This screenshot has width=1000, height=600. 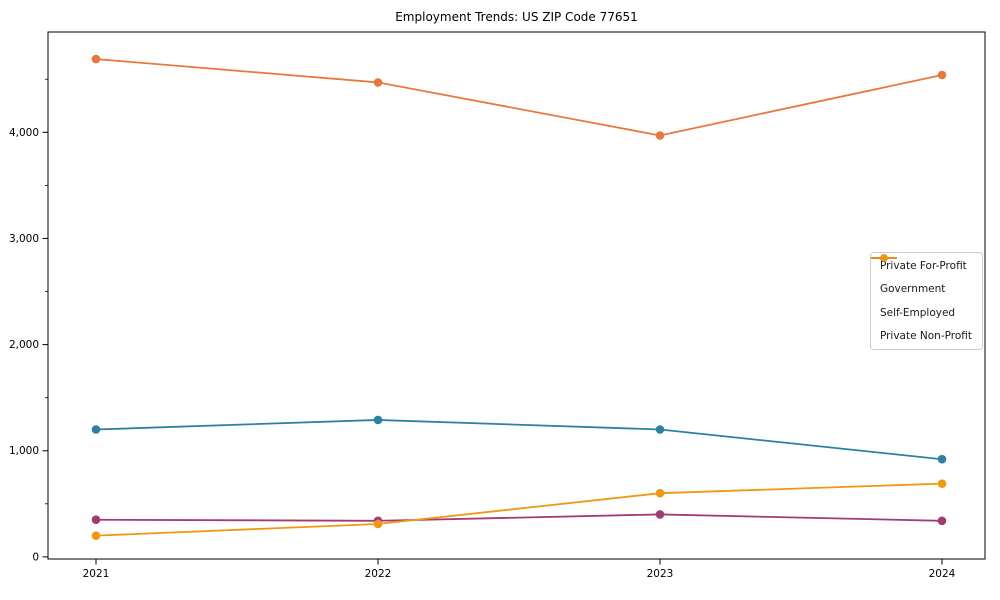 I want to click on legend-label: Private For-Profit, so click(x=923, y=266).